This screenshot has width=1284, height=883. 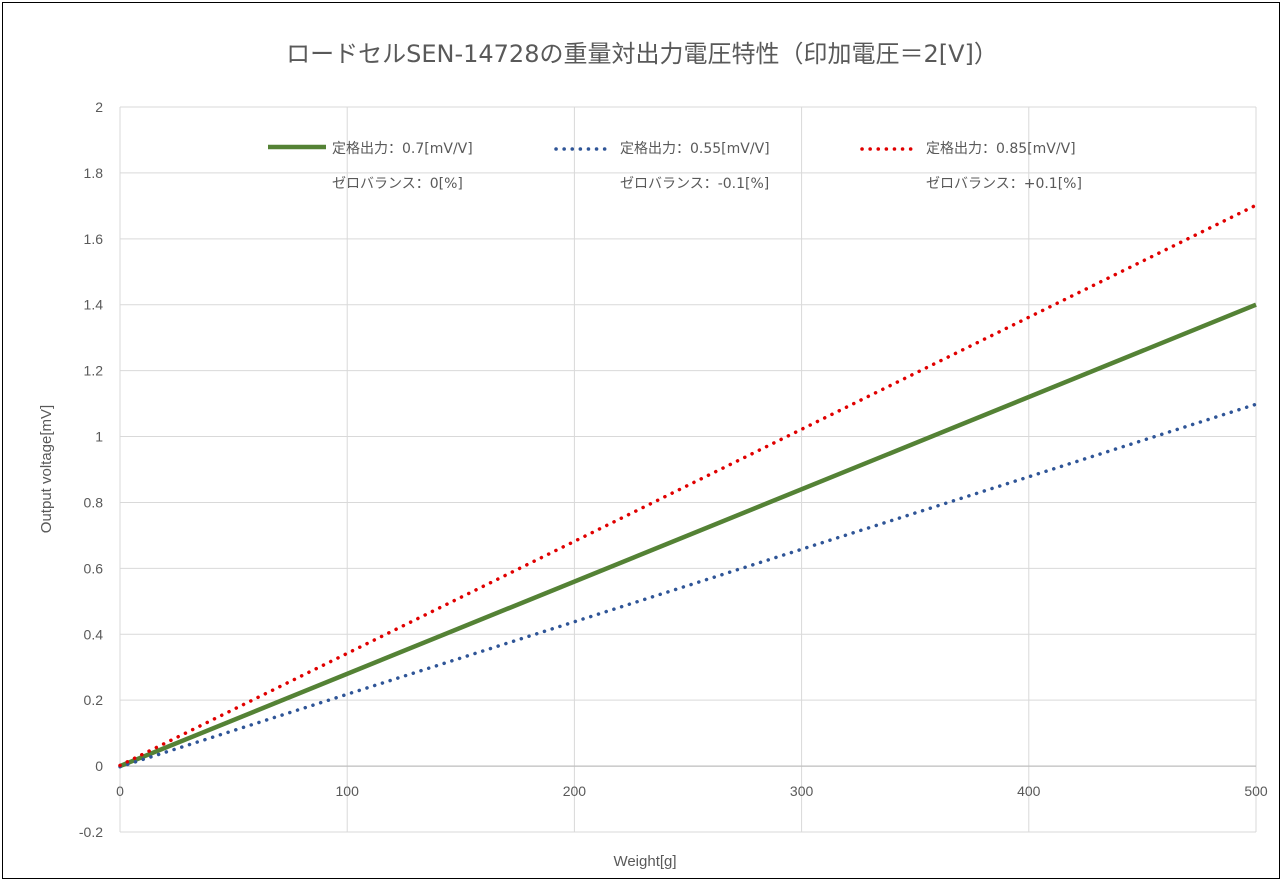 What do you see at coordinates (1004, 184) in the screenshot?
I see `legend-sublabel-series-3: ゼロバランス：+0.1[%]` at bounding box center [1004, 184].